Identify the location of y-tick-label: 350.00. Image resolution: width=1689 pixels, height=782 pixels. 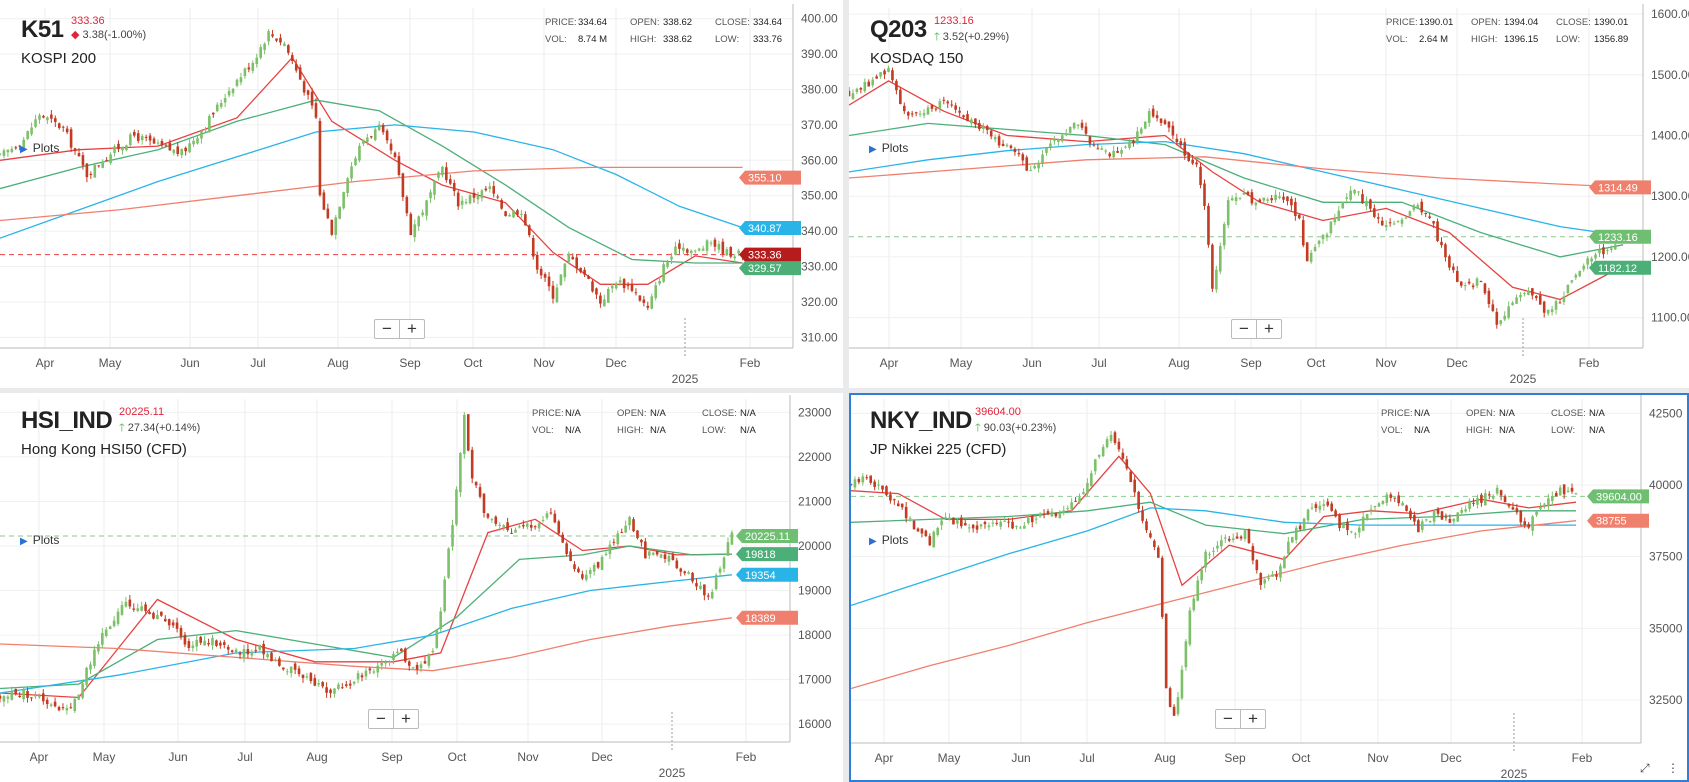
(819, 196).